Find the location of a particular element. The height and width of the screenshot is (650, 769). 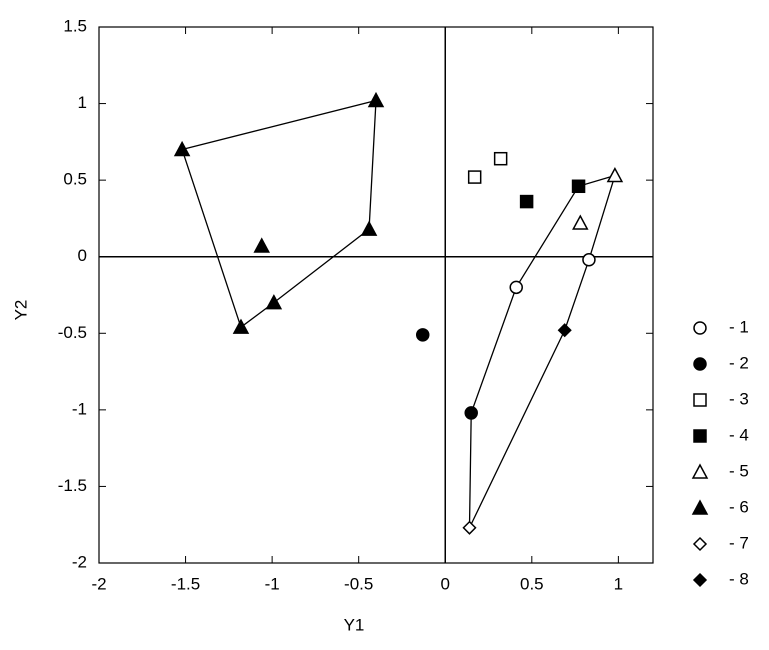

y-tick-label: 1.5 is located at coordinates (75, 25).